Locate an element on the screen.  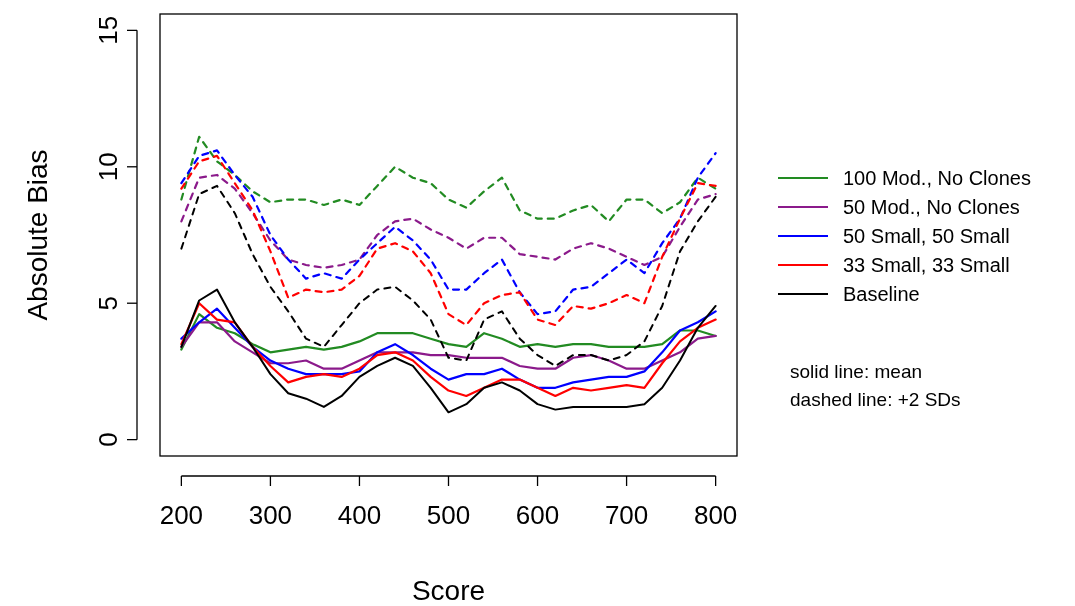
legend-label: Baseline is located at coordinates (881, 294).